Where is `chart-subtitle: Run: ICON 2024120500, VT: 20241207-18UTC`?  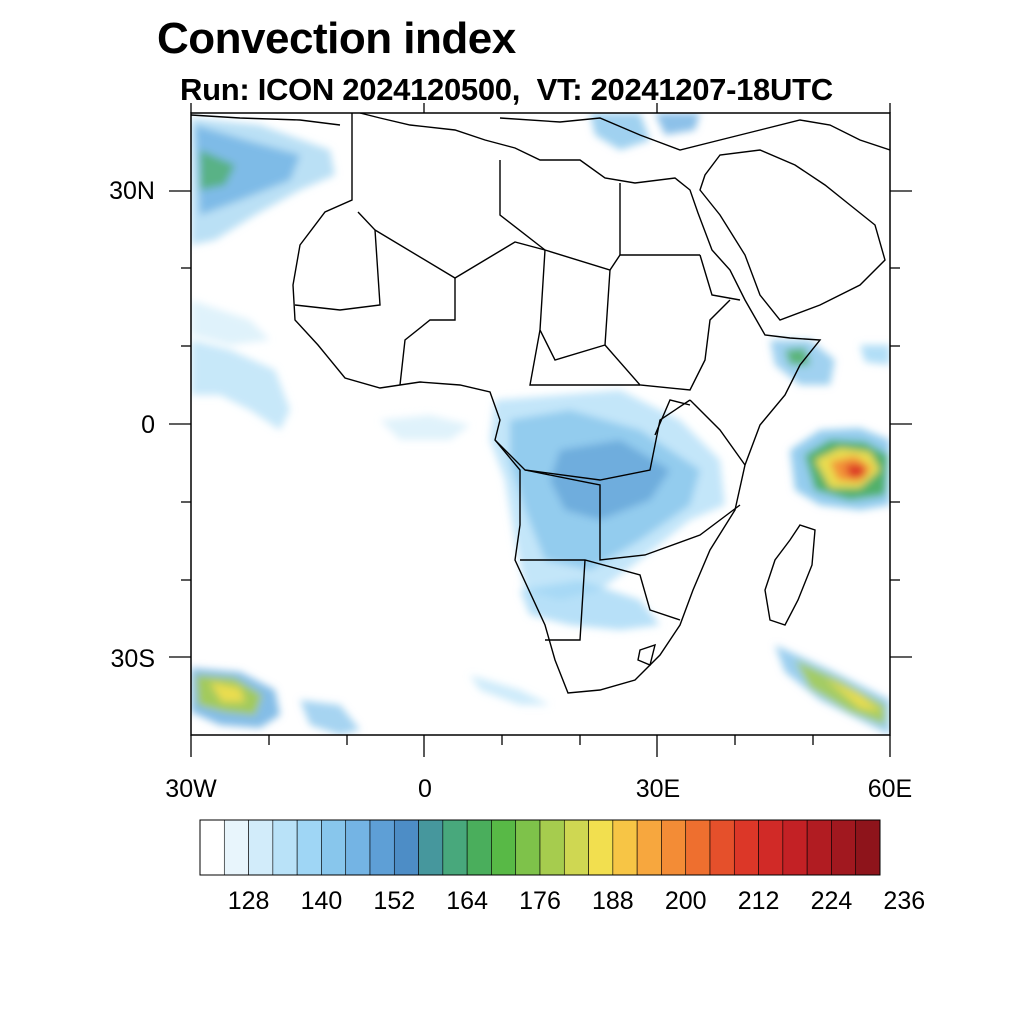
chart-subtitle: Run: ICON 2024120500, VT: 20241207-18UTC is located at coordinates (506, 89).